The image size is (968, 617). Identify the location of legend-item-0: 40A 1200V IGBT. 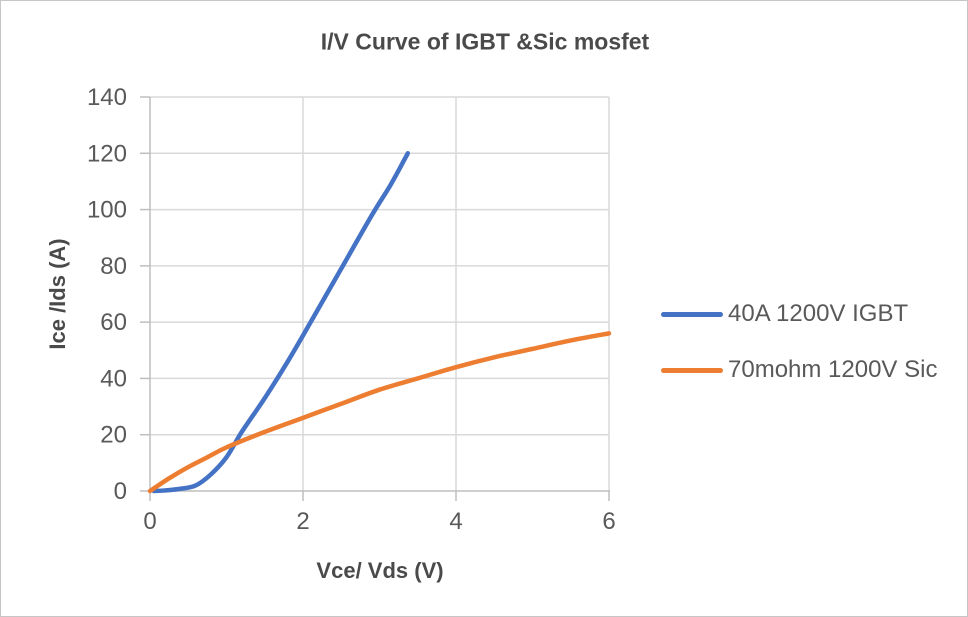
(799, 314).